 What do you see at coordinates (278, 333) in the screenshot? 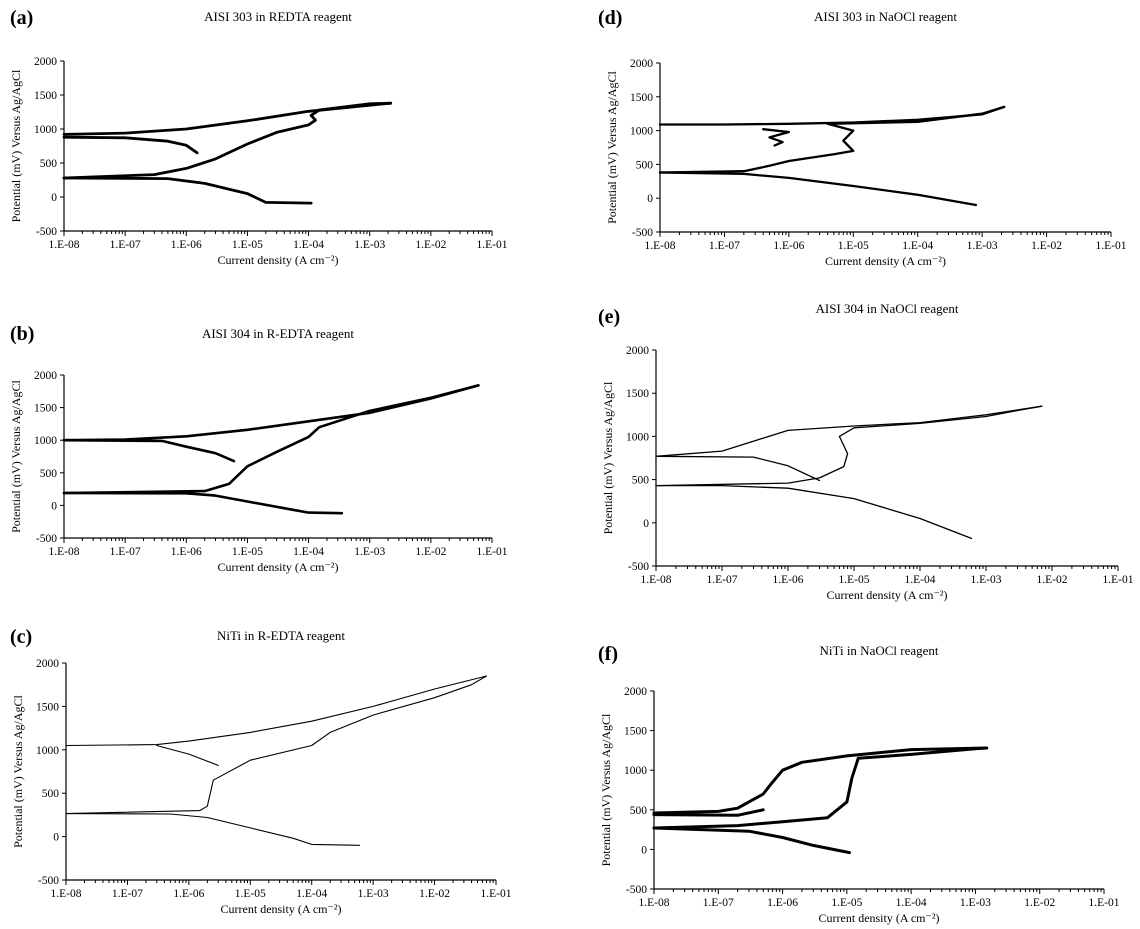
I see `chart-title: AISI 304 in R-EDTA reagent` at bounding box center [278, 333].